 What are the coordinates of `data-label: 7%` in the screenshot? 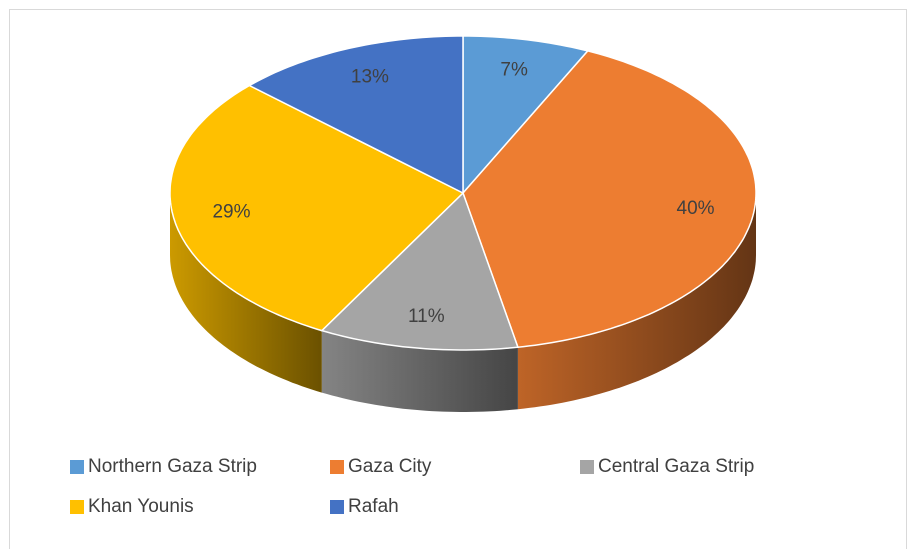 It's located at (514, 69).